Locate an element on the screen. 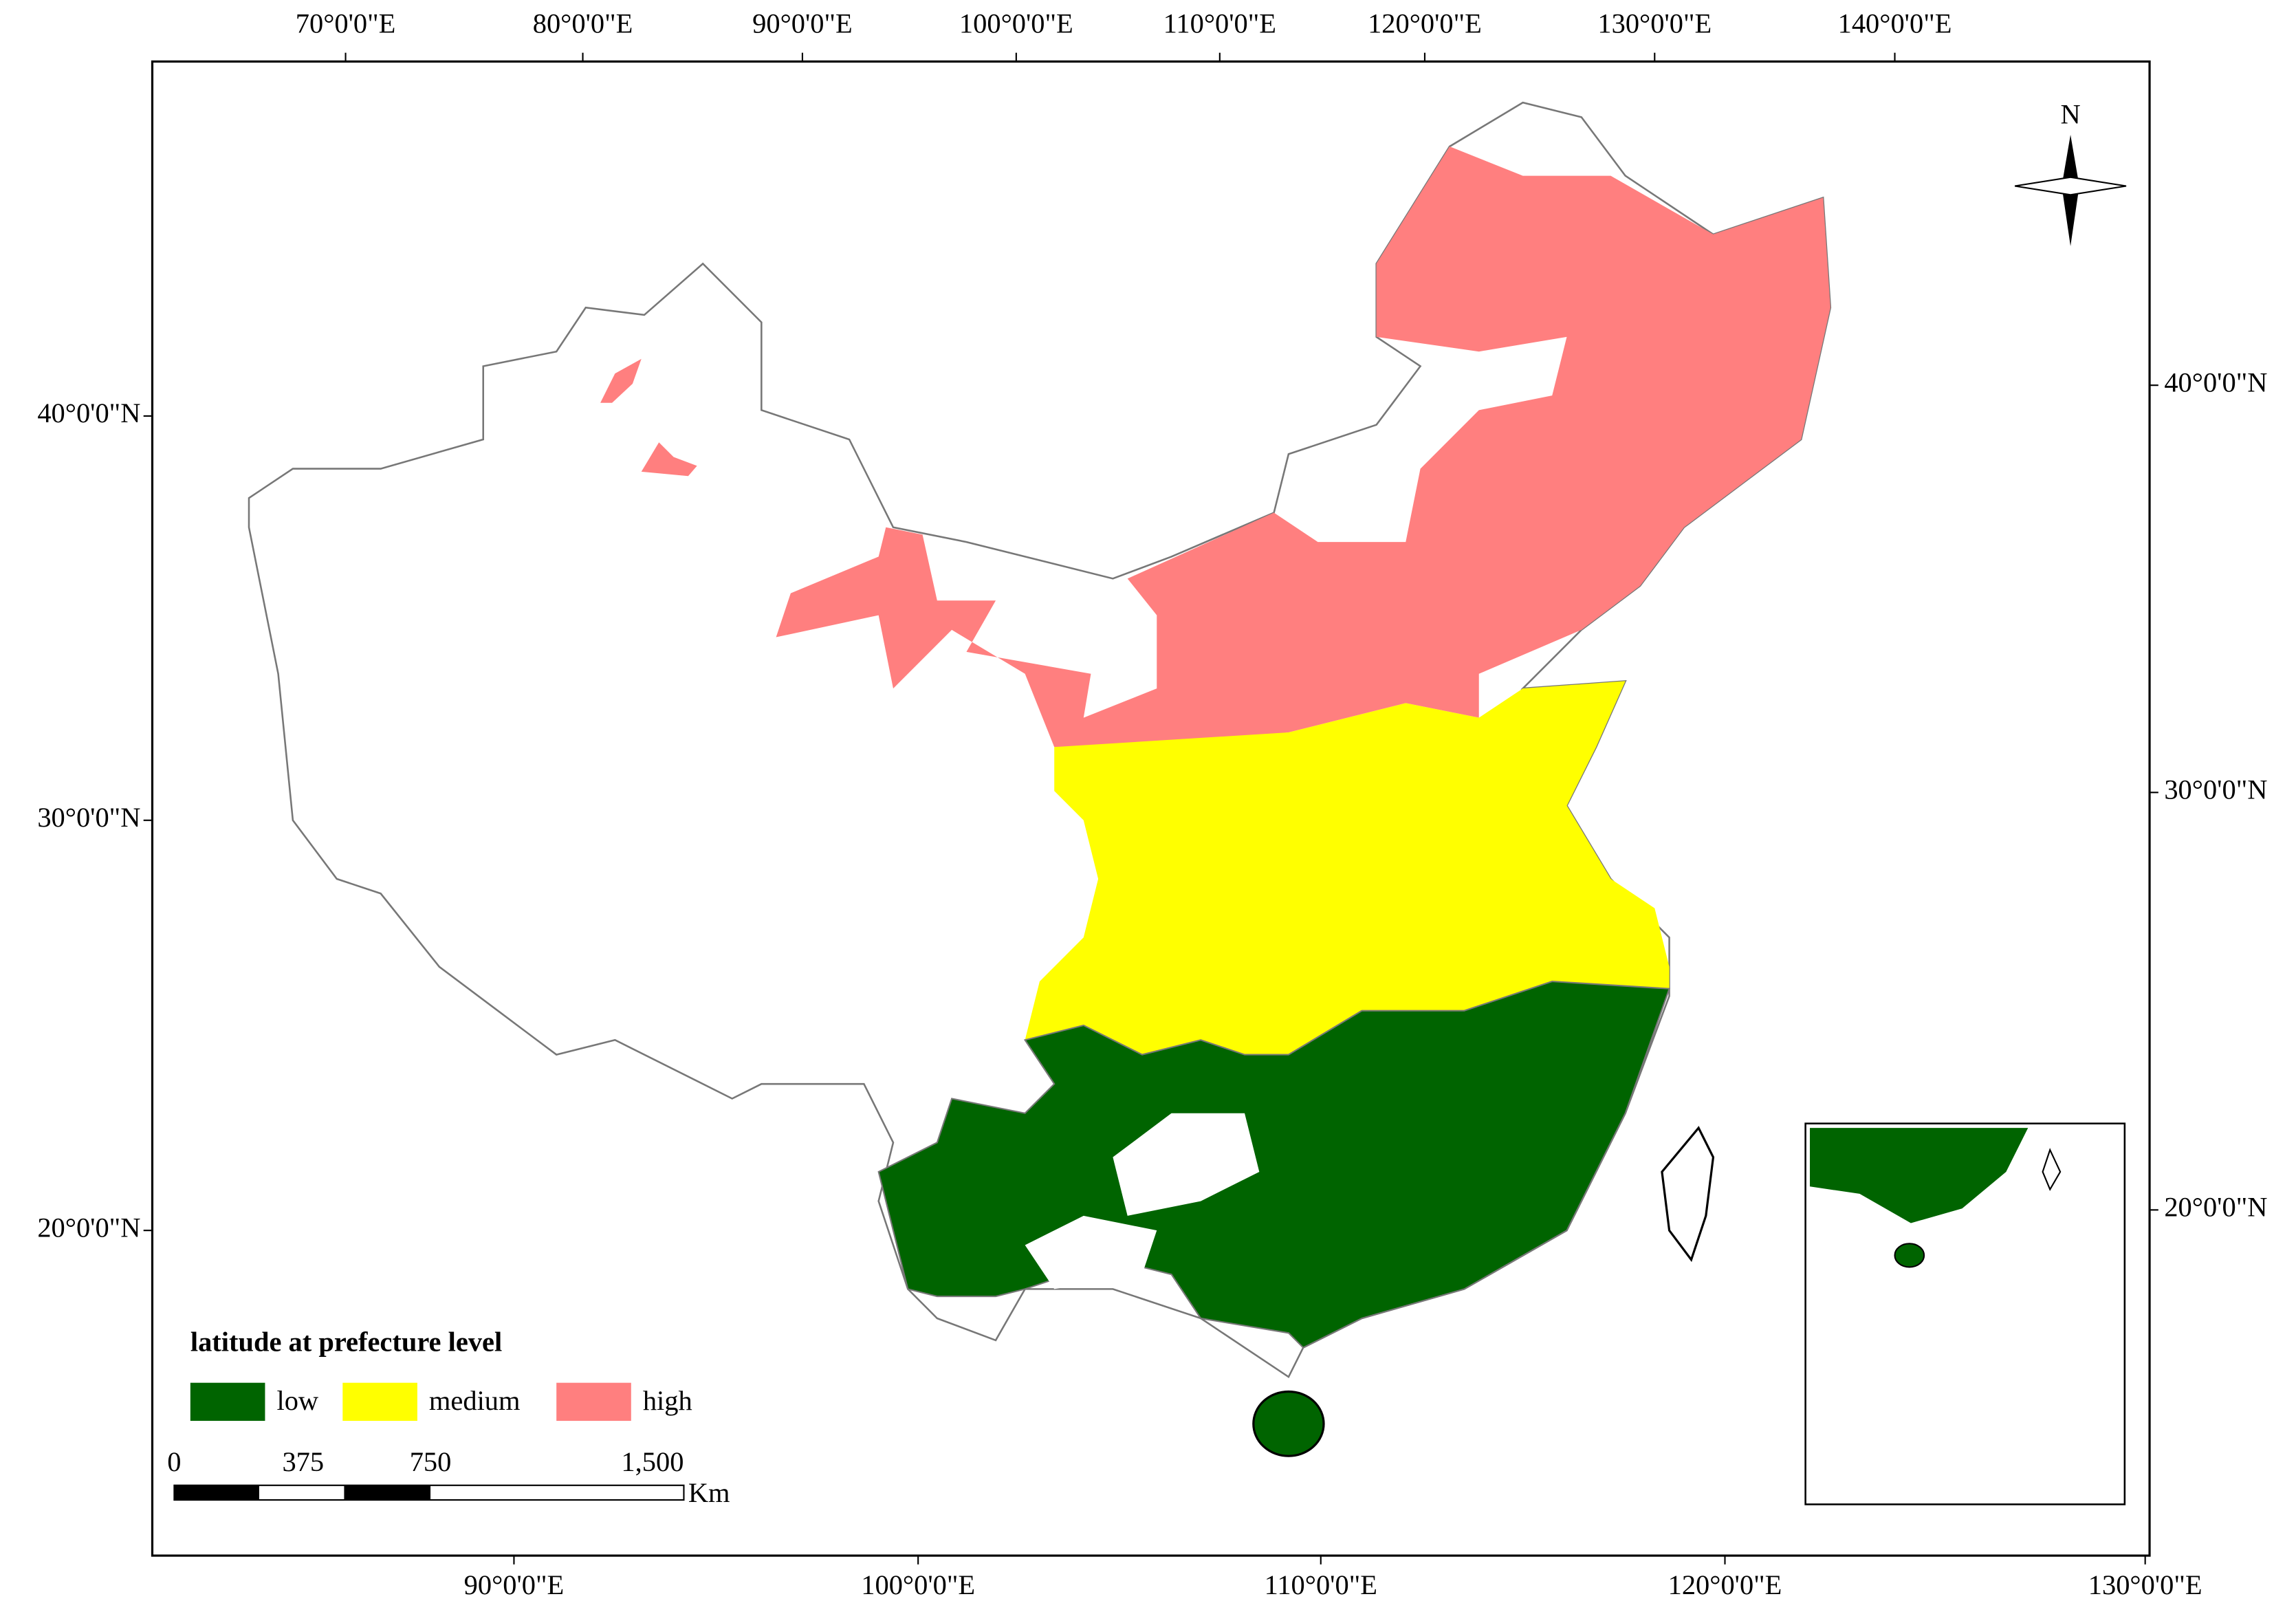 This screenshot has width=2296, height=1623. bottom-label: 110°0'0"E is located at coordinates (1321, 1585).